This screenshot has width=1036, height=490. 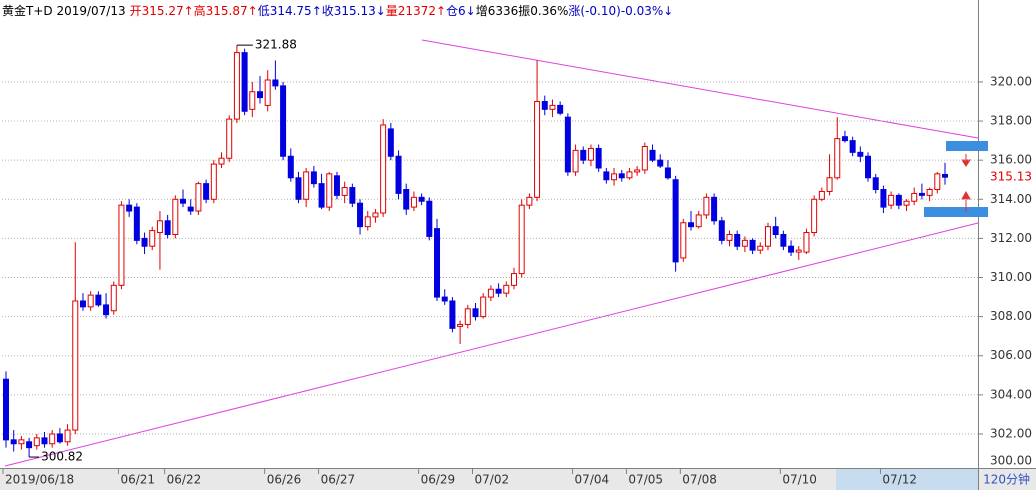 What do you see at coordinates (284, 480) in the screenshot?
I see `x-tick-label: 06/26` at bounding box center [284, 480].